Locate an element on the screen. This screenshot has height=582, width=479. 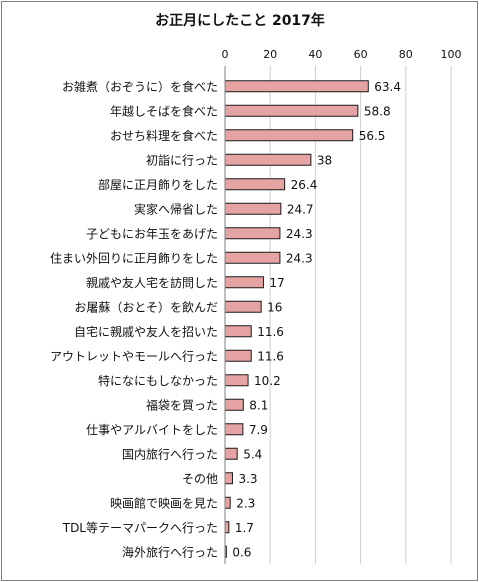
category-label: 親戚や友人宅を訪問した is located at coordinates (152, 282).